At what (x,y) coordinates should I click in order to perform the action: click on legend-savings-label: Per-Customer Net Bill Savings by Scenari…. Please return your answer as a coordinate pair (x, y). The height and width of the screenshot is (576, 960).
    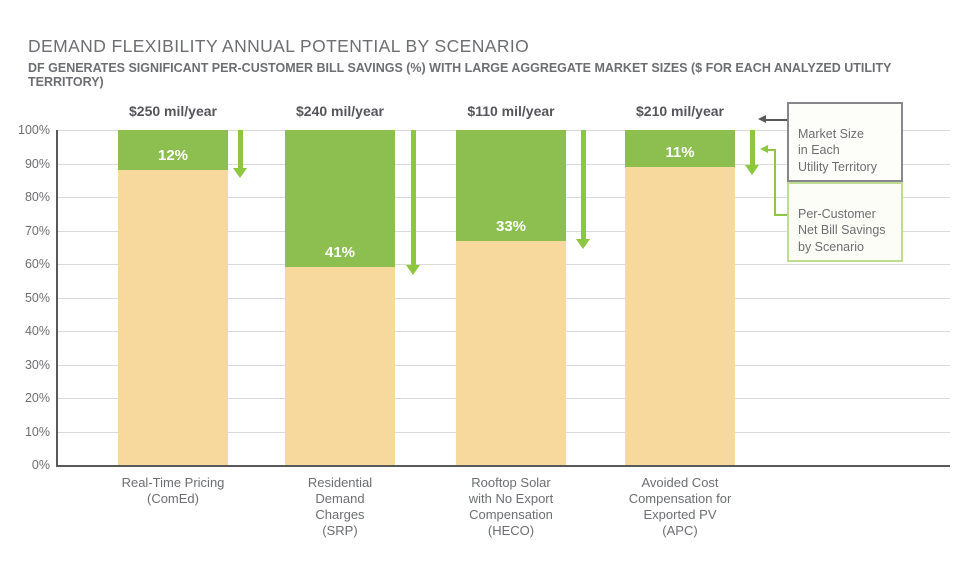
    Looking at the image, I should click on (842, 230).